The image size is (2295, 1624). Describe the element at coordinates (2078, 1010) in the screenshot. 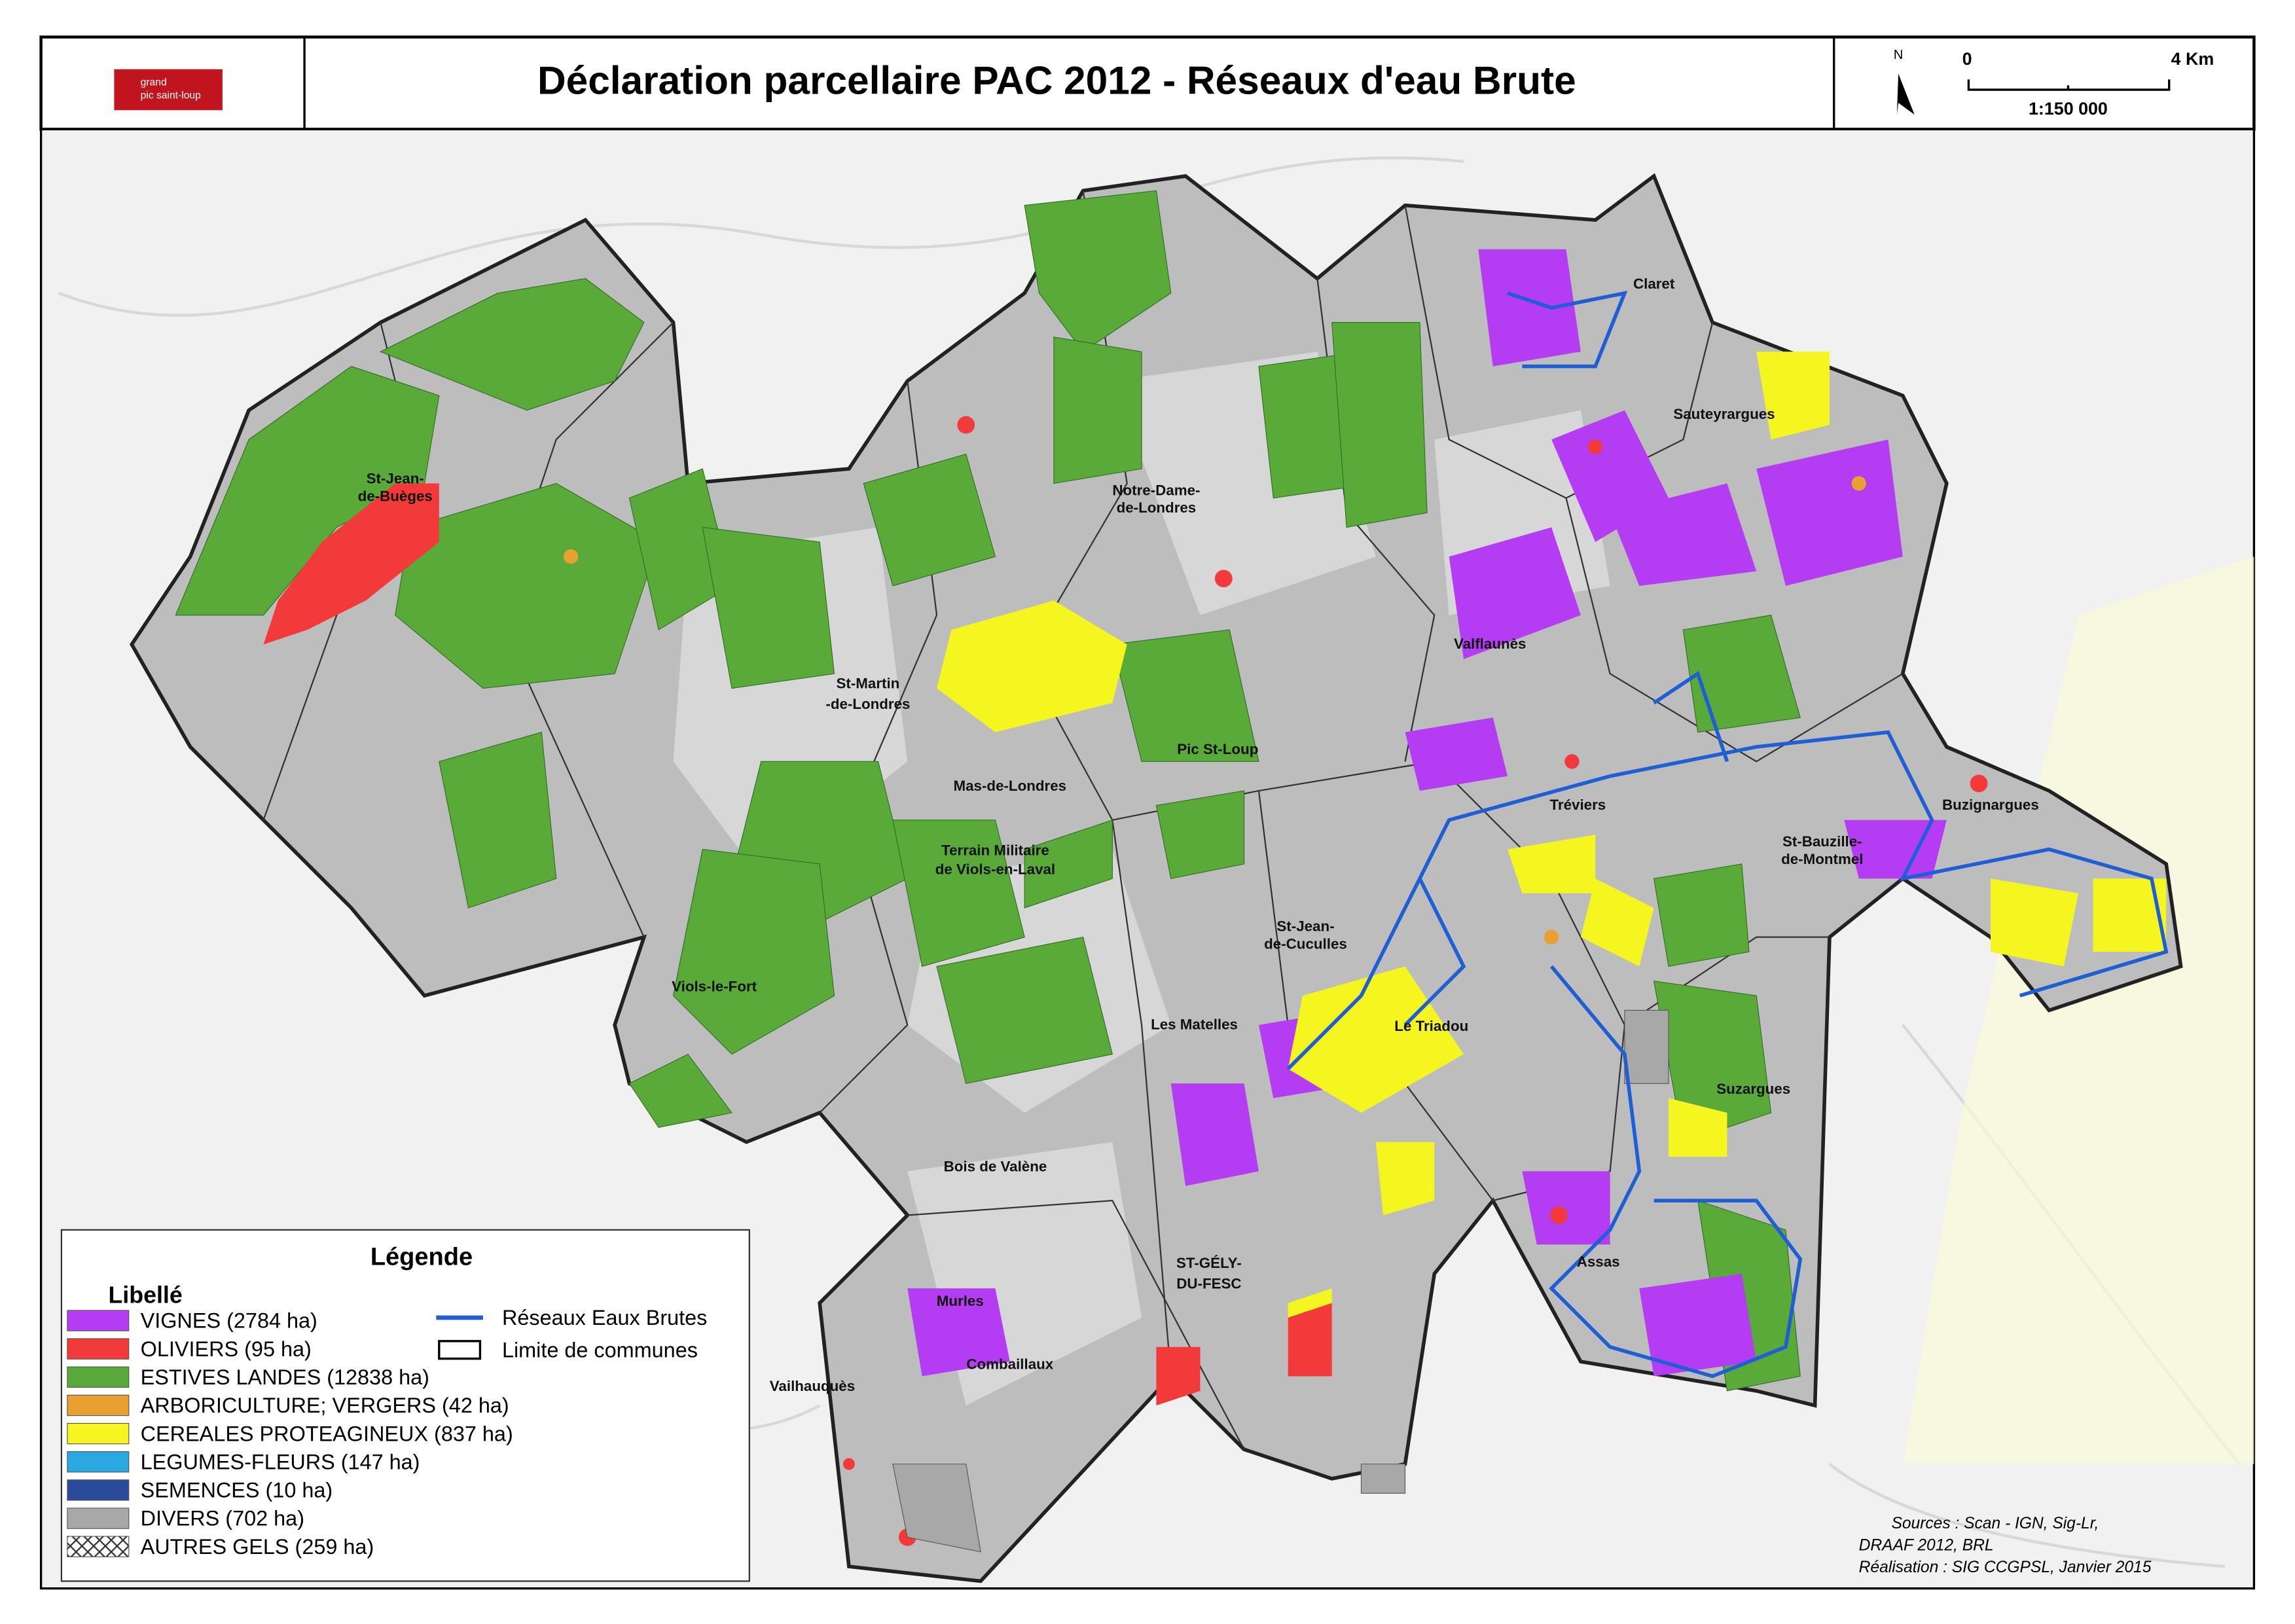

I see `outside-crops` at that location.